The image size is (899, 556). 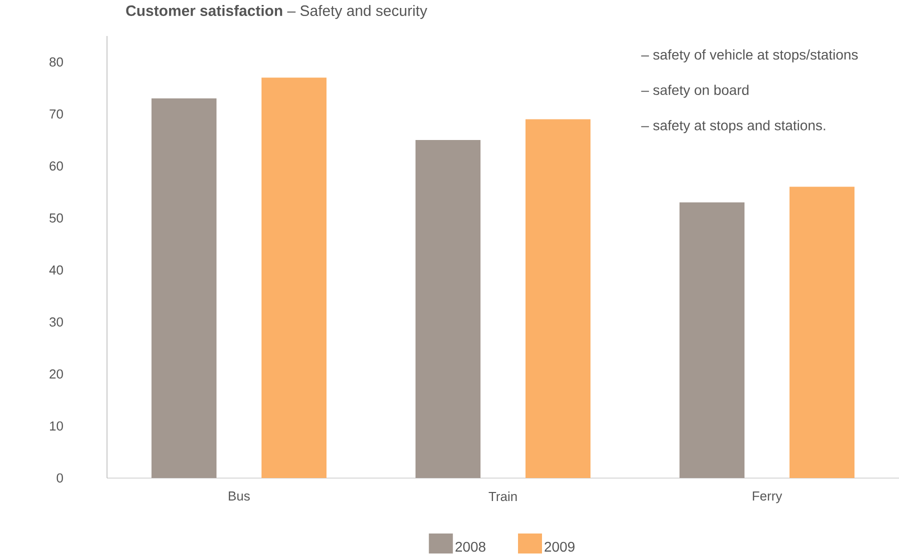 What do you see at coordinates (277, 12) in the screenshot?
I see `chart-title: Customer satisfaction – Safety and security` at bounding box center [277, 12].